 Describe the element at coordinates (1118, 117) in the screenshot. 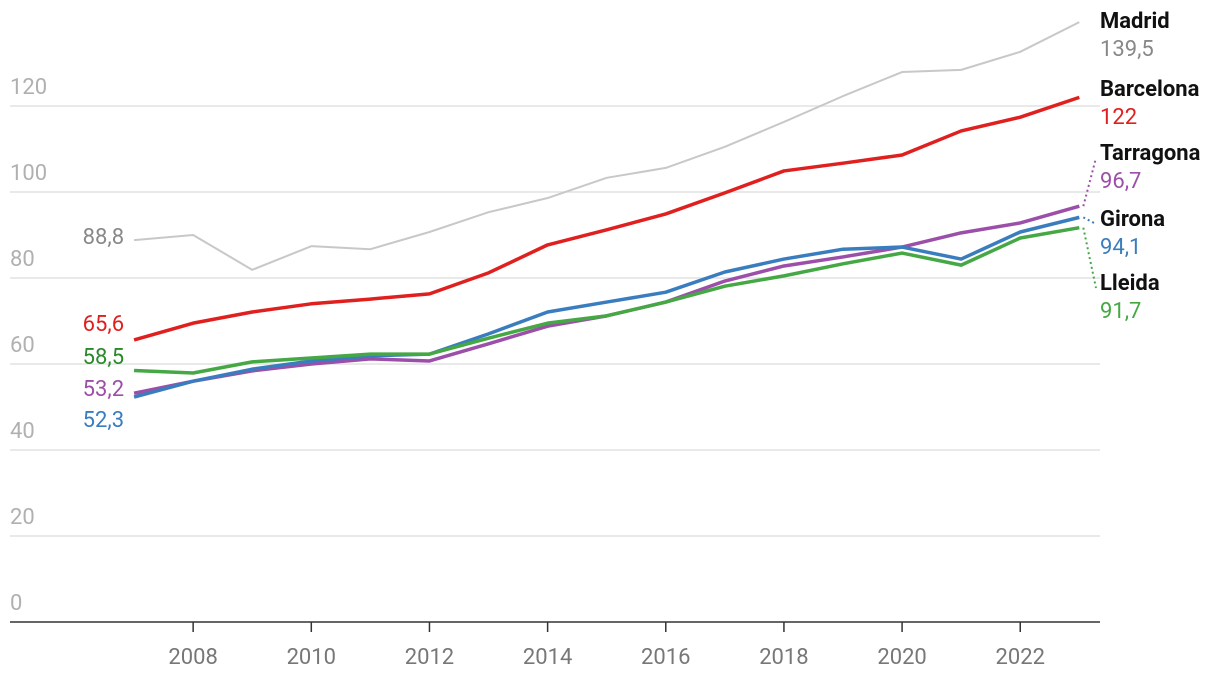

I see `end-value-label: 122` at that location.